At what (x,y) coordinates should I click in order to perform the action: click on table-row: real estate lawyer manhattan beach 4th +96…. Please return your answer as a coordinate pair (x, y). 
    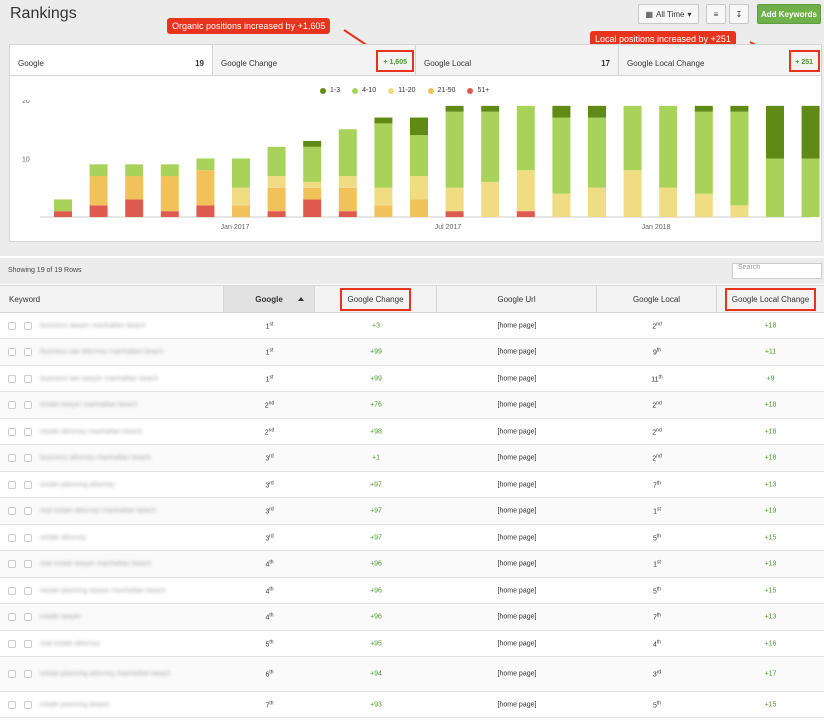
    Looking at the image, I should click on (412, 564).